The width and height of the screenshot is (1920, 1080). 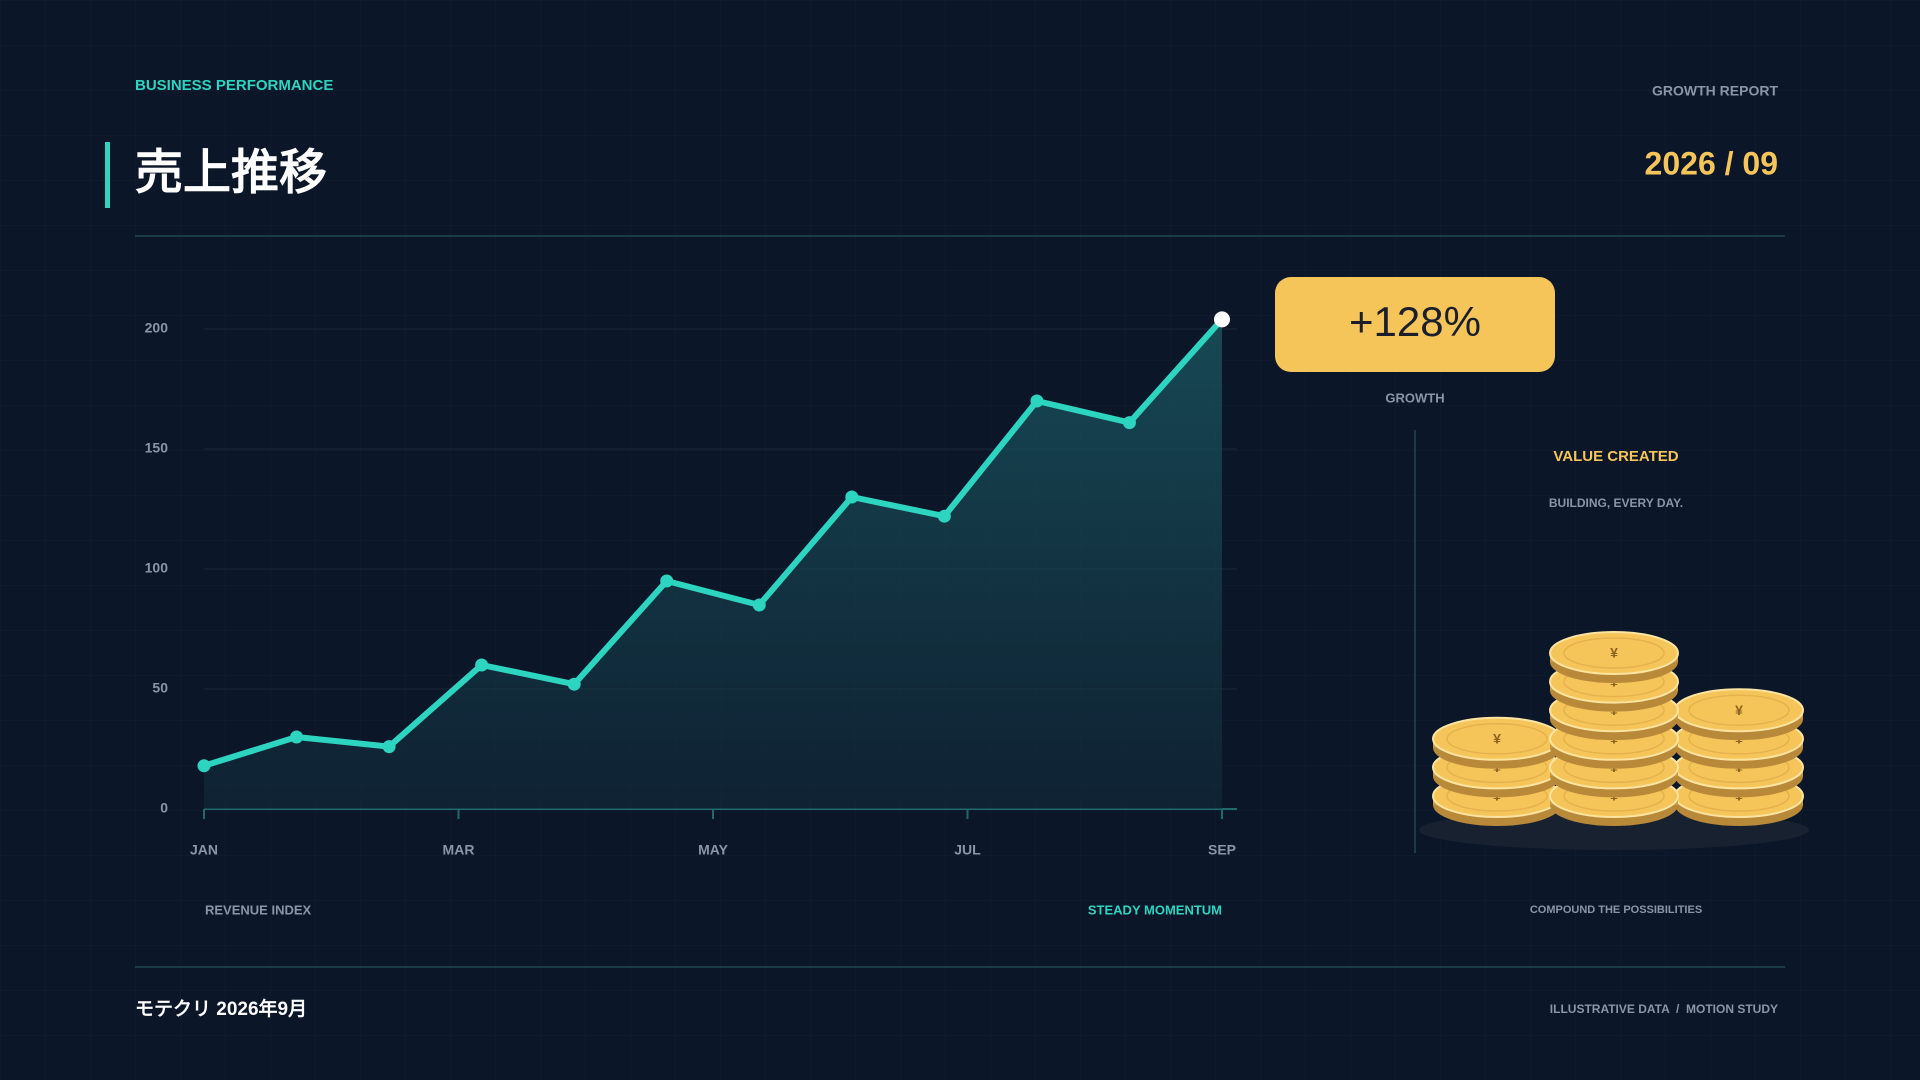 What do you see at coordinates (1711, 163) in the screenshot?
I see `report-date: 2026 / 09` at bounding box center [1711, 163].